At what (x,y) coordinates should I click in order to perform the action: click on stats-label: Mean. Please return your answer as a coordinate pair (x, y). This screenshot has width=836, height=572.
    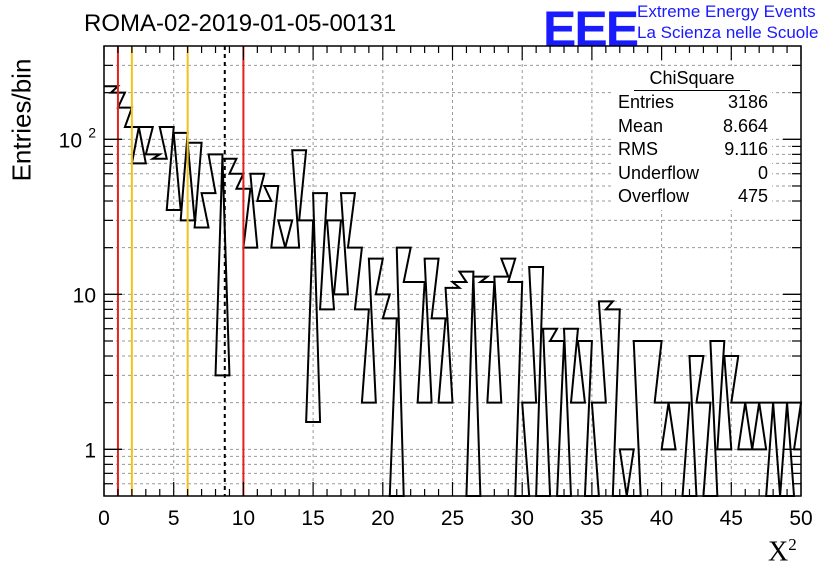
    Looking at the image, I should click on (641, 125).